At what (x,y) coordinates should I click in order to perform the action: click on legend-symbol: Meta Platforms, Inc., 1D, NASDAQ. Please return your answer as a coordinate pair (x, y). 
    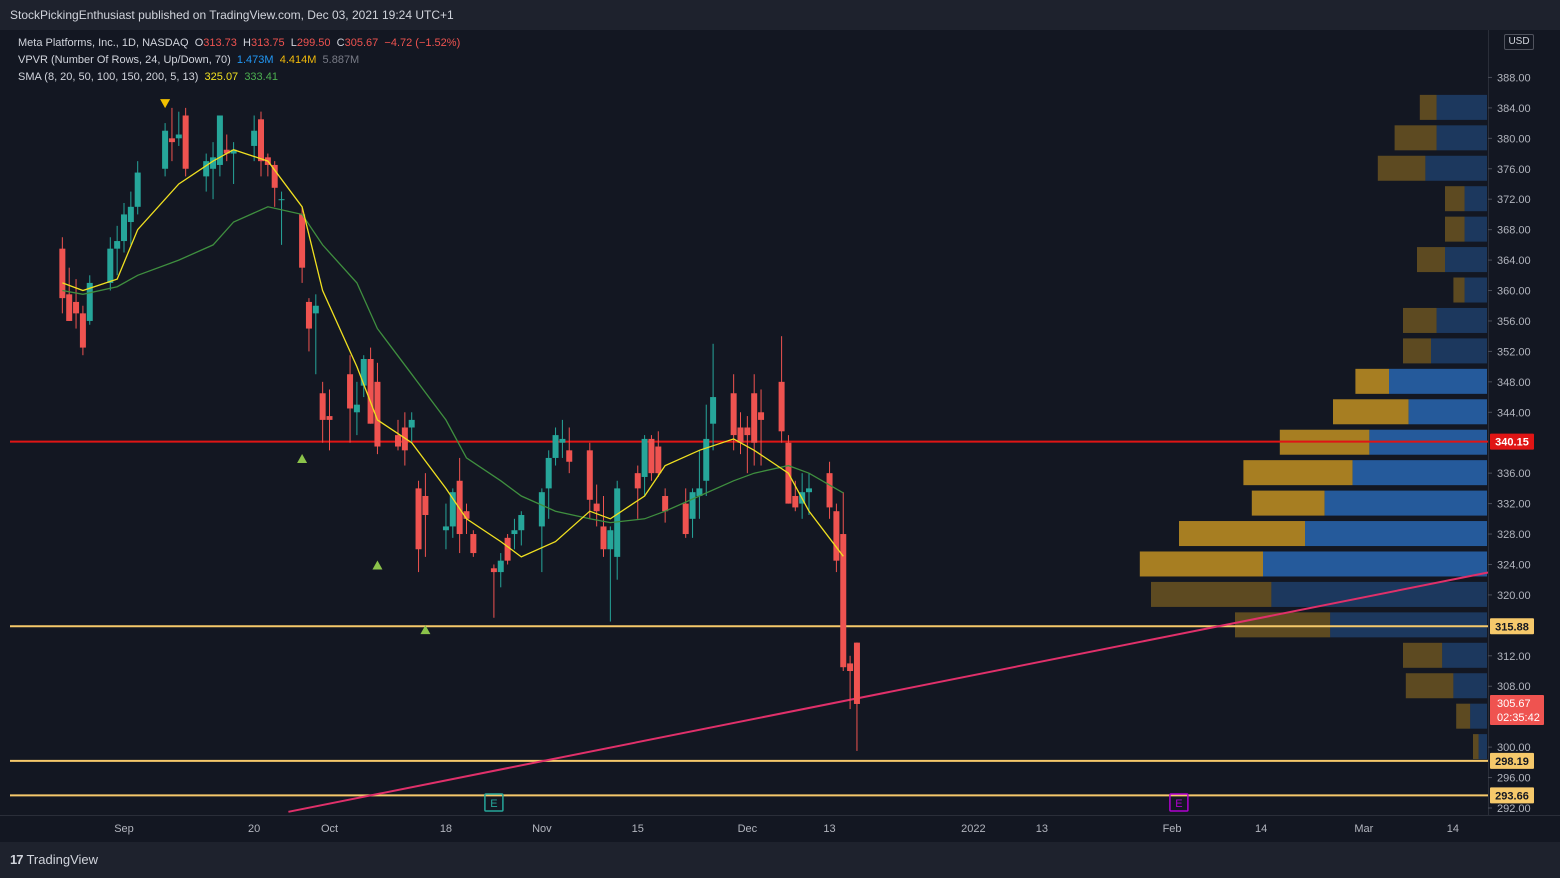
    Looking at the image, I should click on (103, 43).